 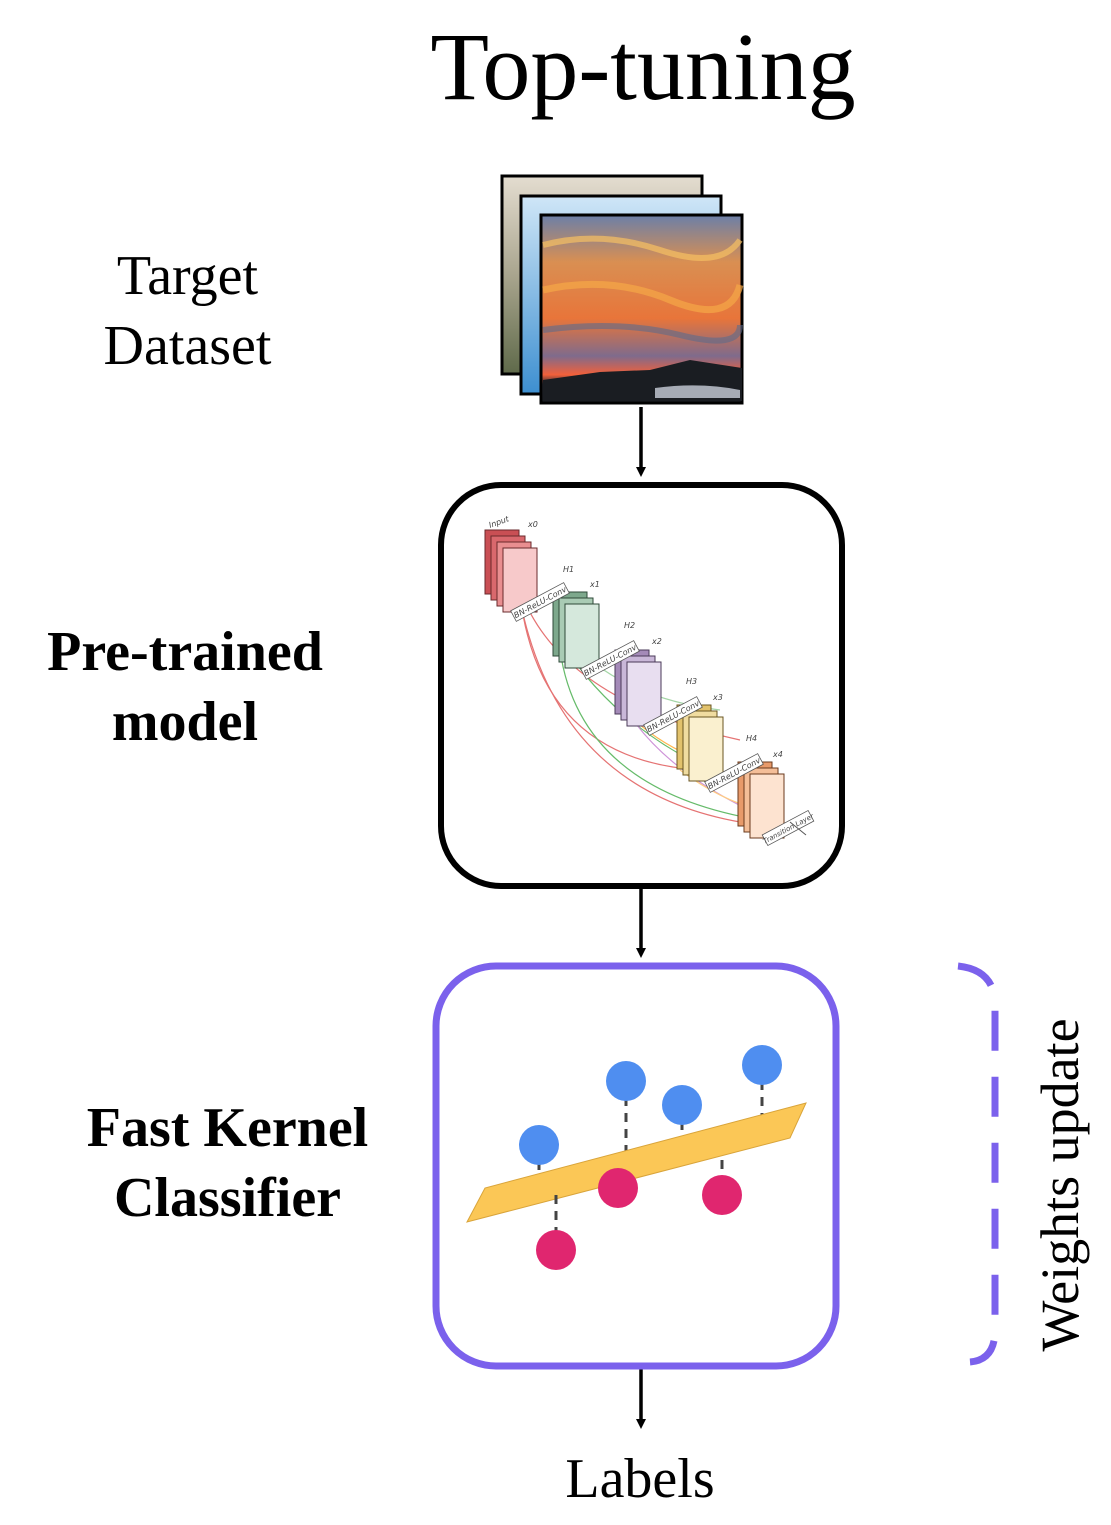 I want to click on h2-text: H2, so click(x=629, y=625).